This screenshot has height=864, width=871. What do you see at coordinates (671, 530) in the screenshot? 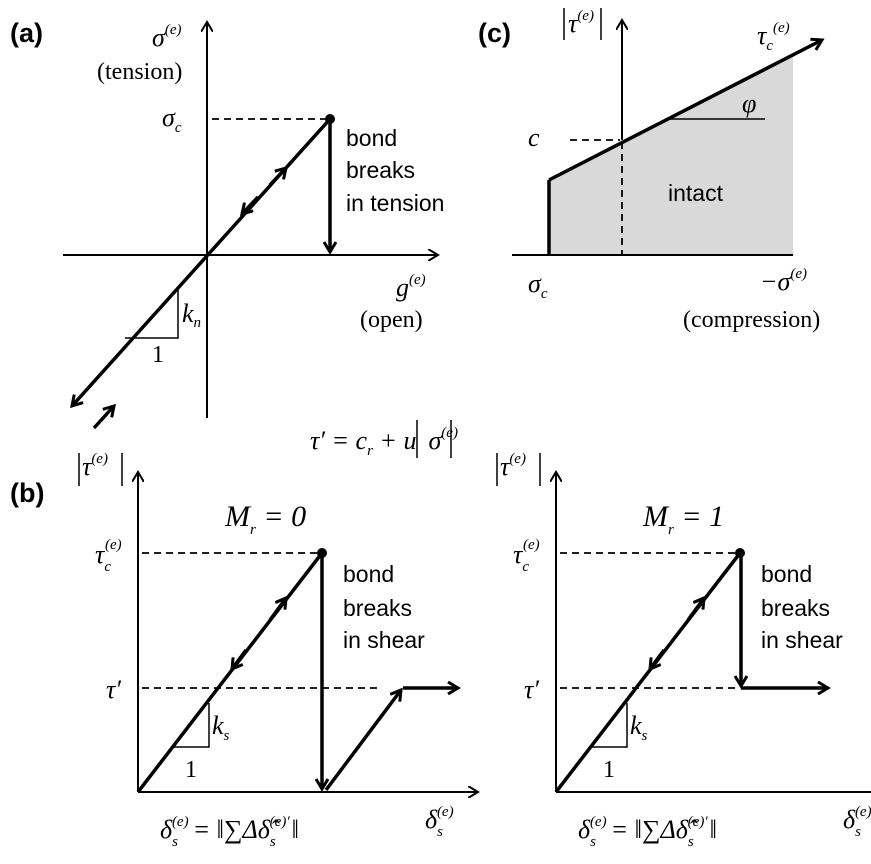
I see `label-part: r` at bounding box center [671, 530].